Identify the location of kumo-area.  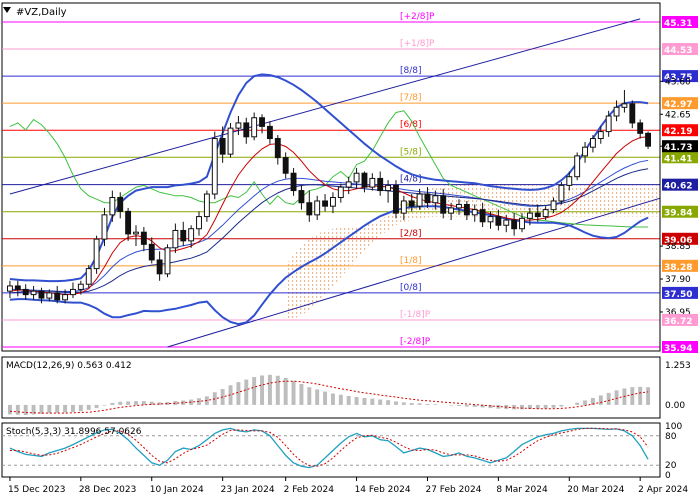
(472, 252).